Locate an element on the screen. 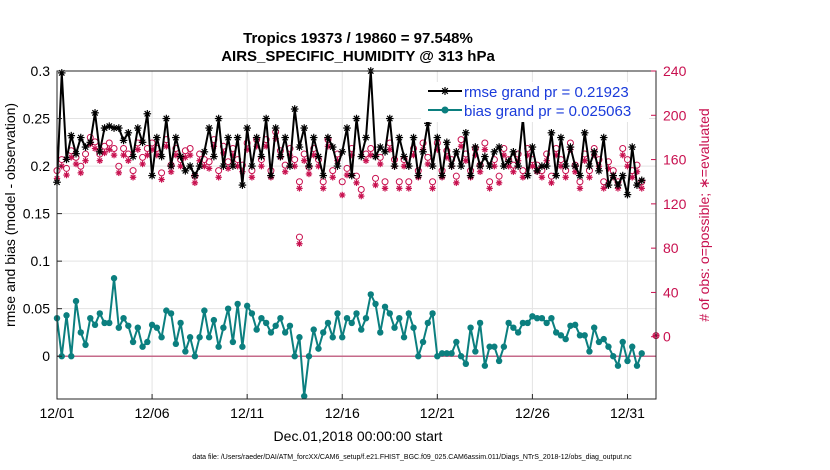 This screenshot has height=470, width=830. legend-rmse-star is located at coordinates (445, 91).